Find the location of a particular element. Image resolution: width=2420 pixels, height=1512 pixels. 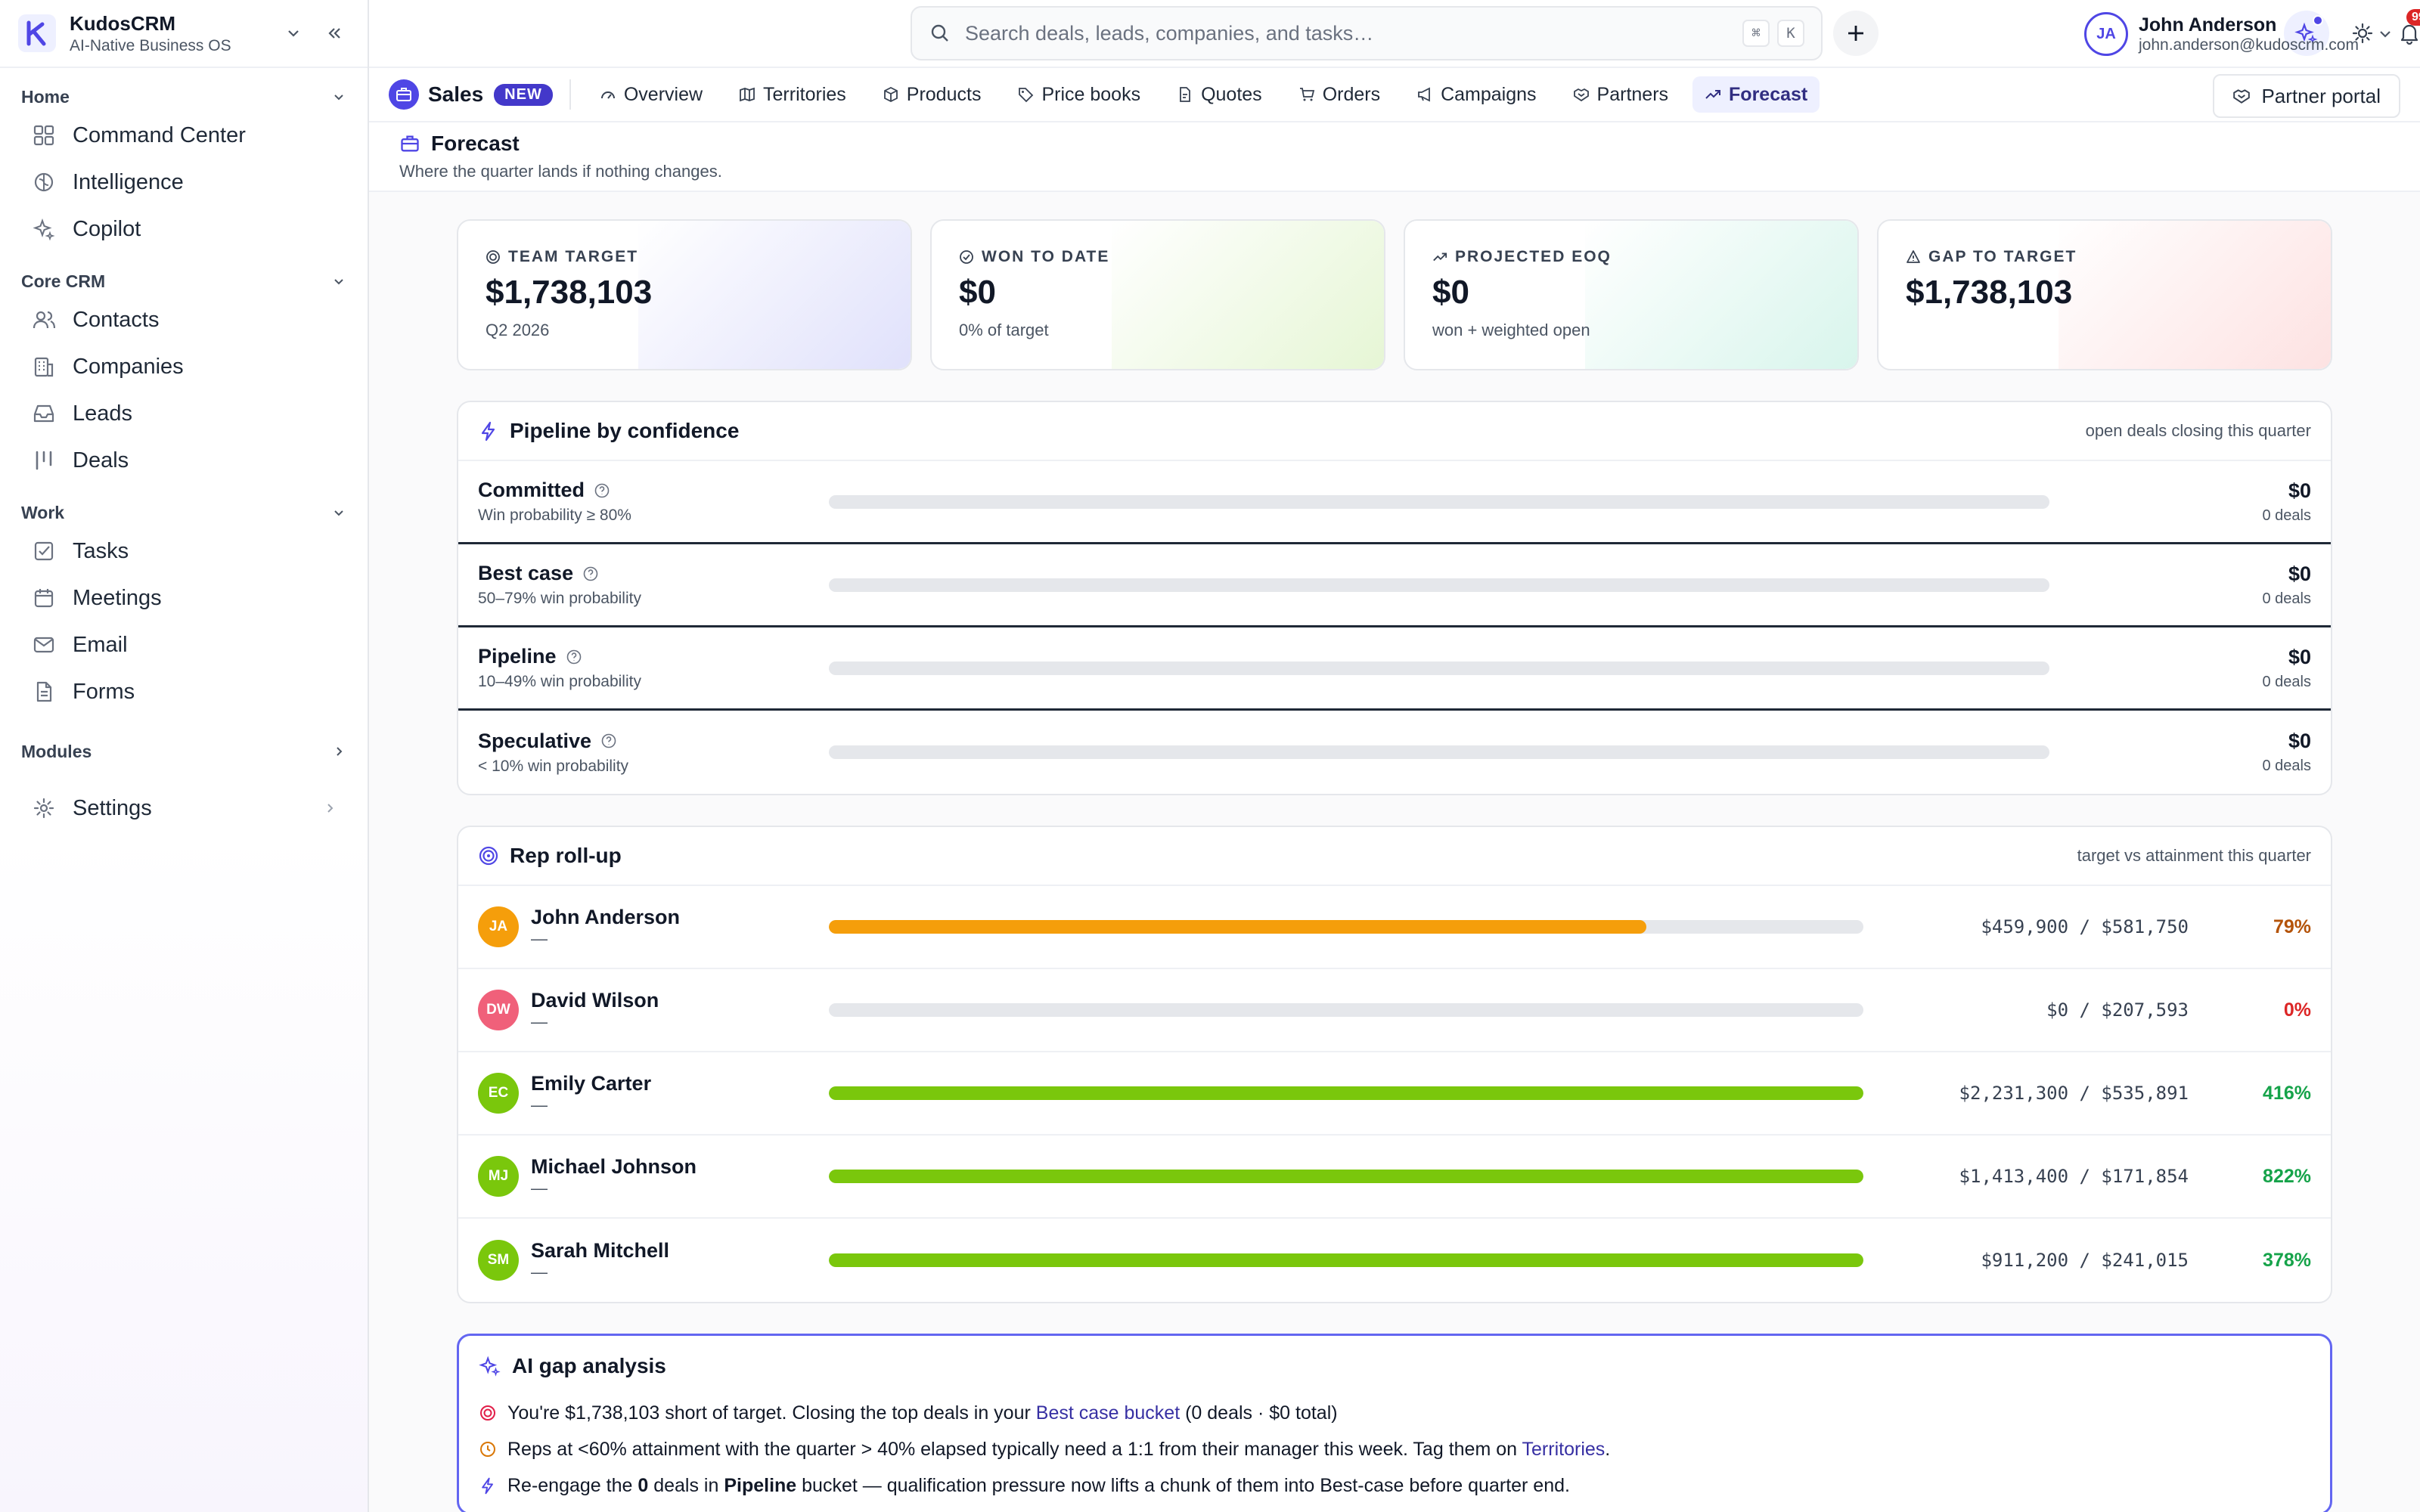

tab-orders: Orders is located at coordinates (1339, 94).